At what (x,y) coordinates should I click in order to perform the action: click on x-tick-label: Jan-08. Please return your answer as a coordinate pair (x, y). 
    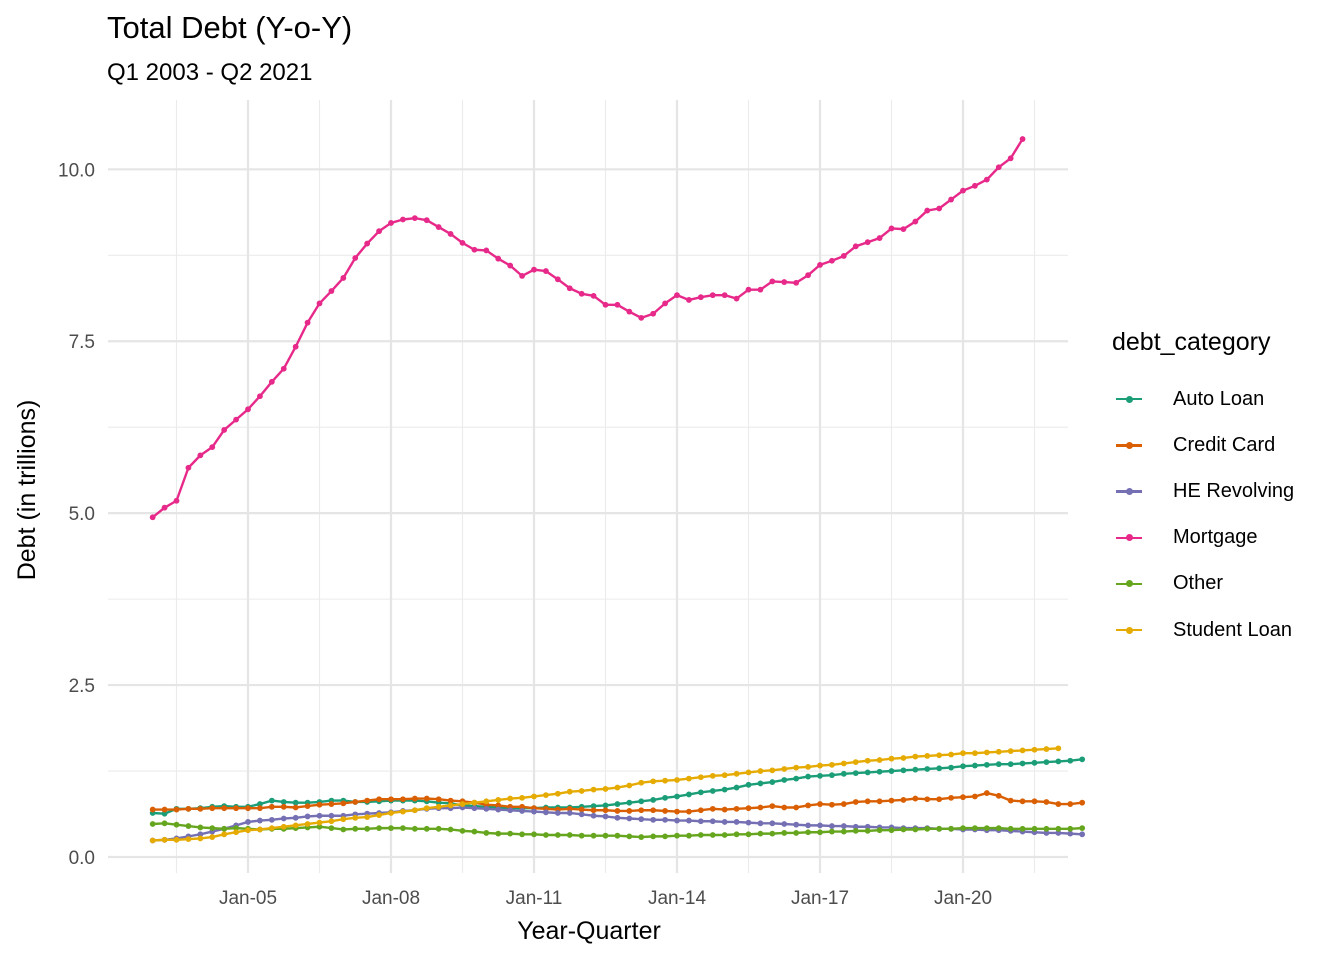
    Looking at the image, I should click on (391, 898).